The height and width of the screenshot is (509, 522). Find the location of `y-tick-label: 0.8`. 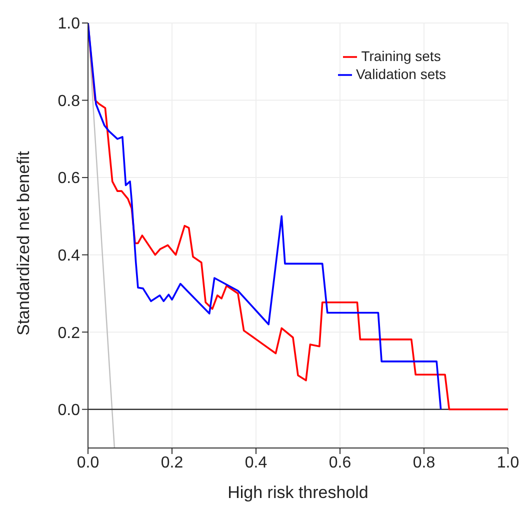

y-tick-label: 0.8 is located at coordinates (69, 101).